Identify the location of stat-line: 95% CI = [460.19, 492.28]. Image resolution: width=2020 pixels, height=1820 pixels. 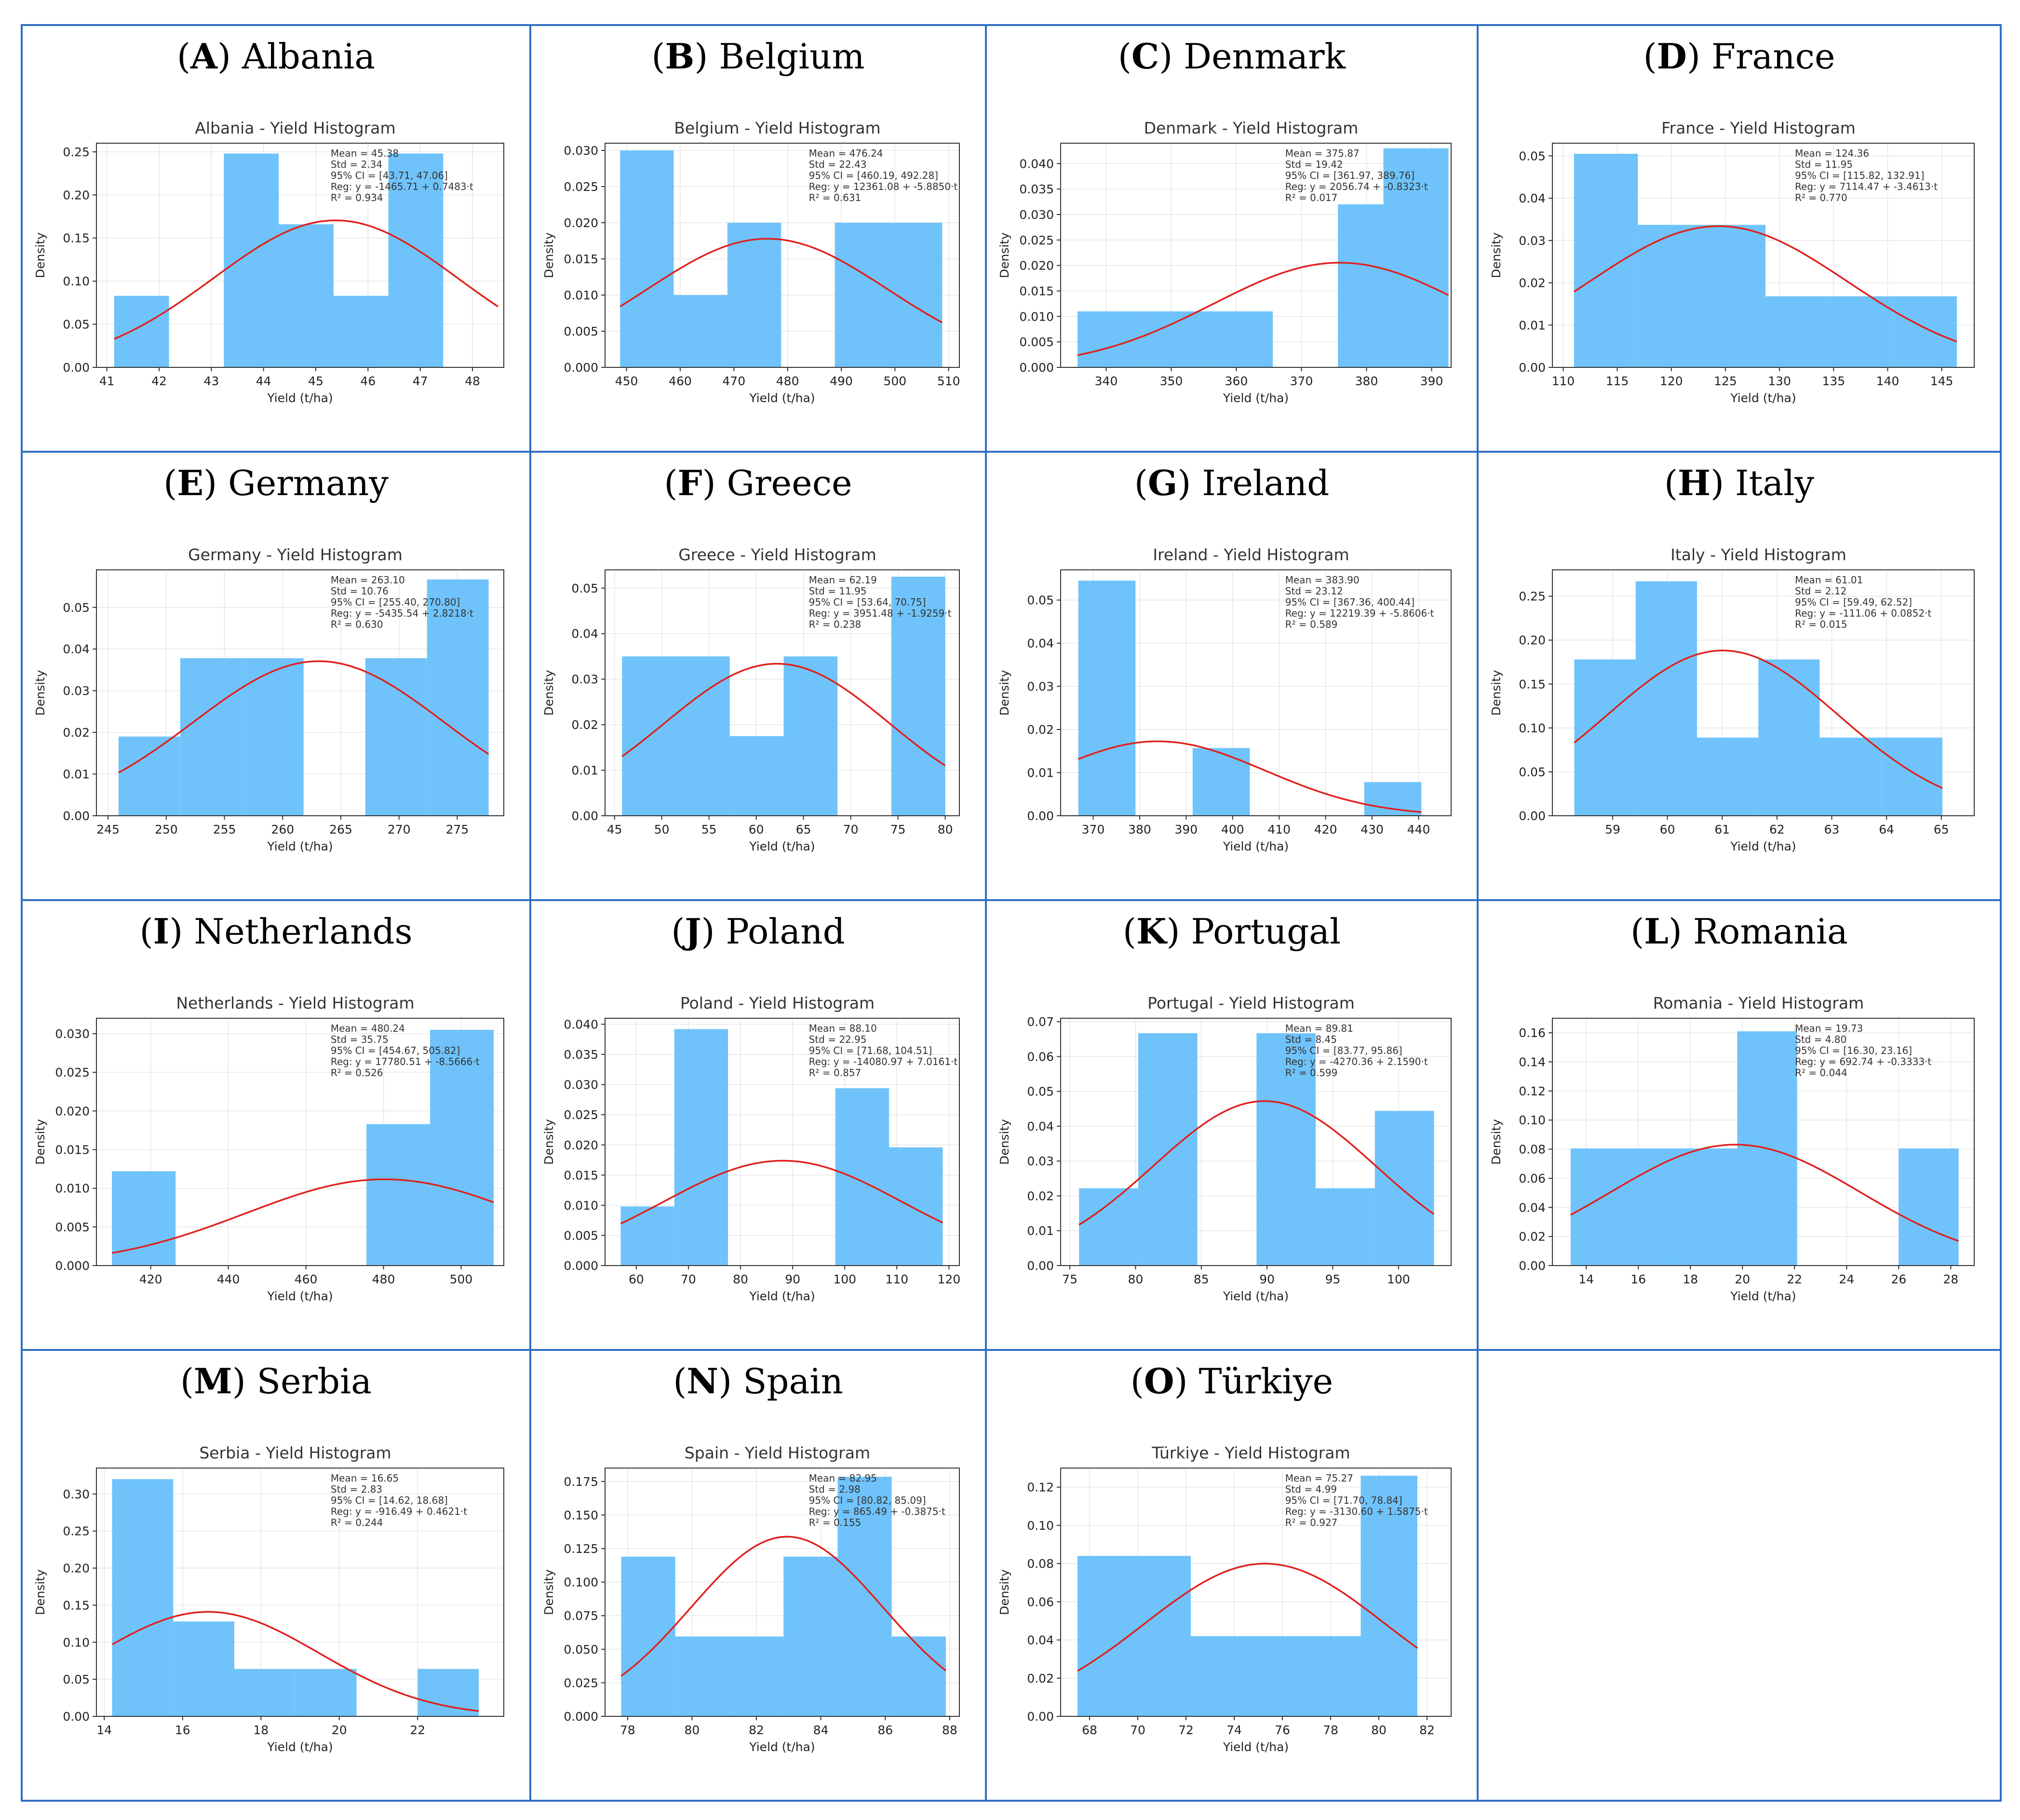
(874, 175).